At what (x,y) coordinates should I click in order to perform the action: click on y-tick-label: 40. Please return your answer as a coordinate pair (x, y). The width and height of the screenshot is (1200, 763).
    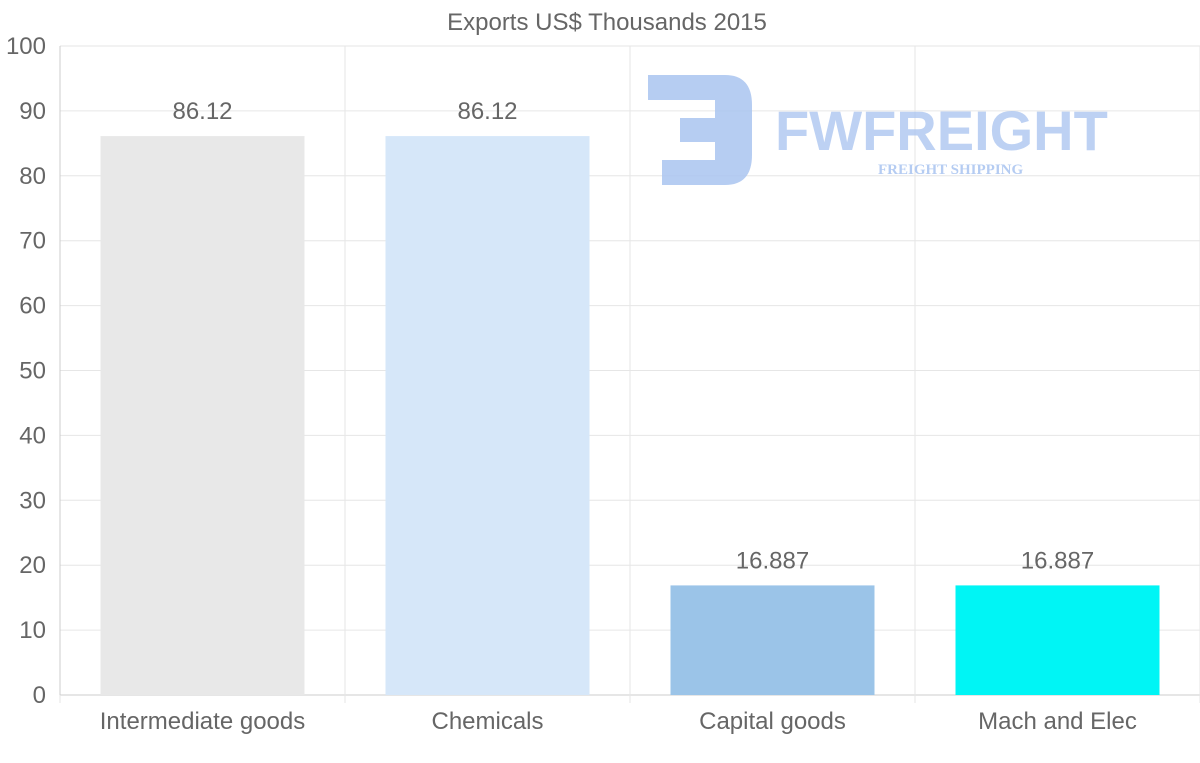
    Looking at the image, I should click on (32, 435).